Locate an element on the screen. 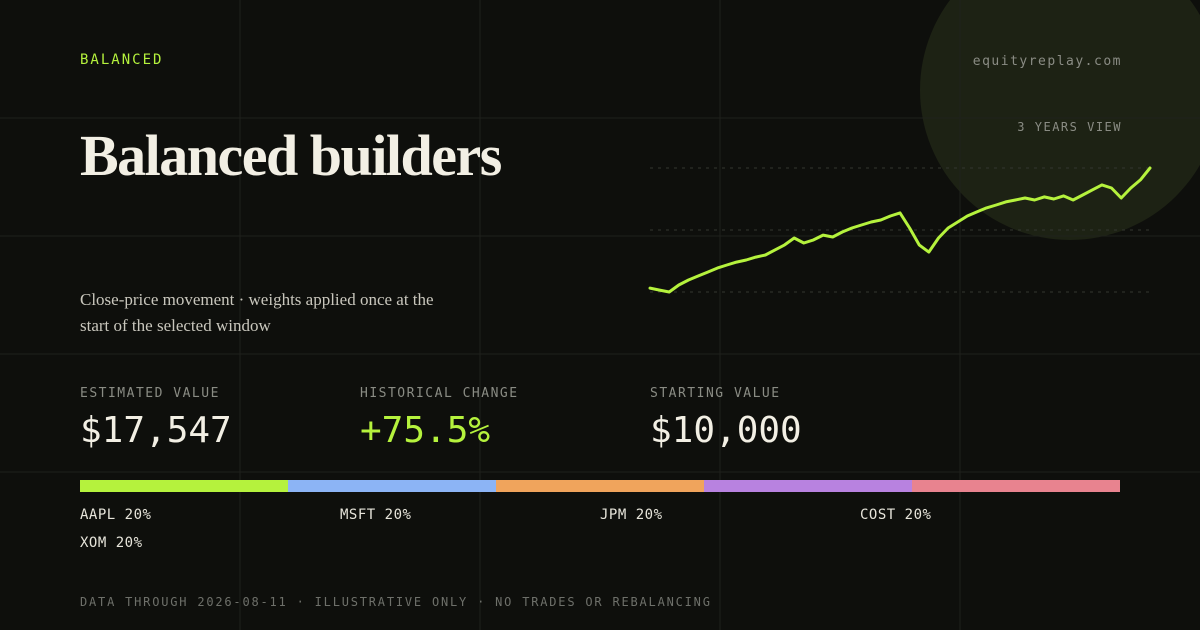 Image resolution: width=1200 pixels, height=630 pixels. site: equityreplay.com is located at coordinates (1047, 61).